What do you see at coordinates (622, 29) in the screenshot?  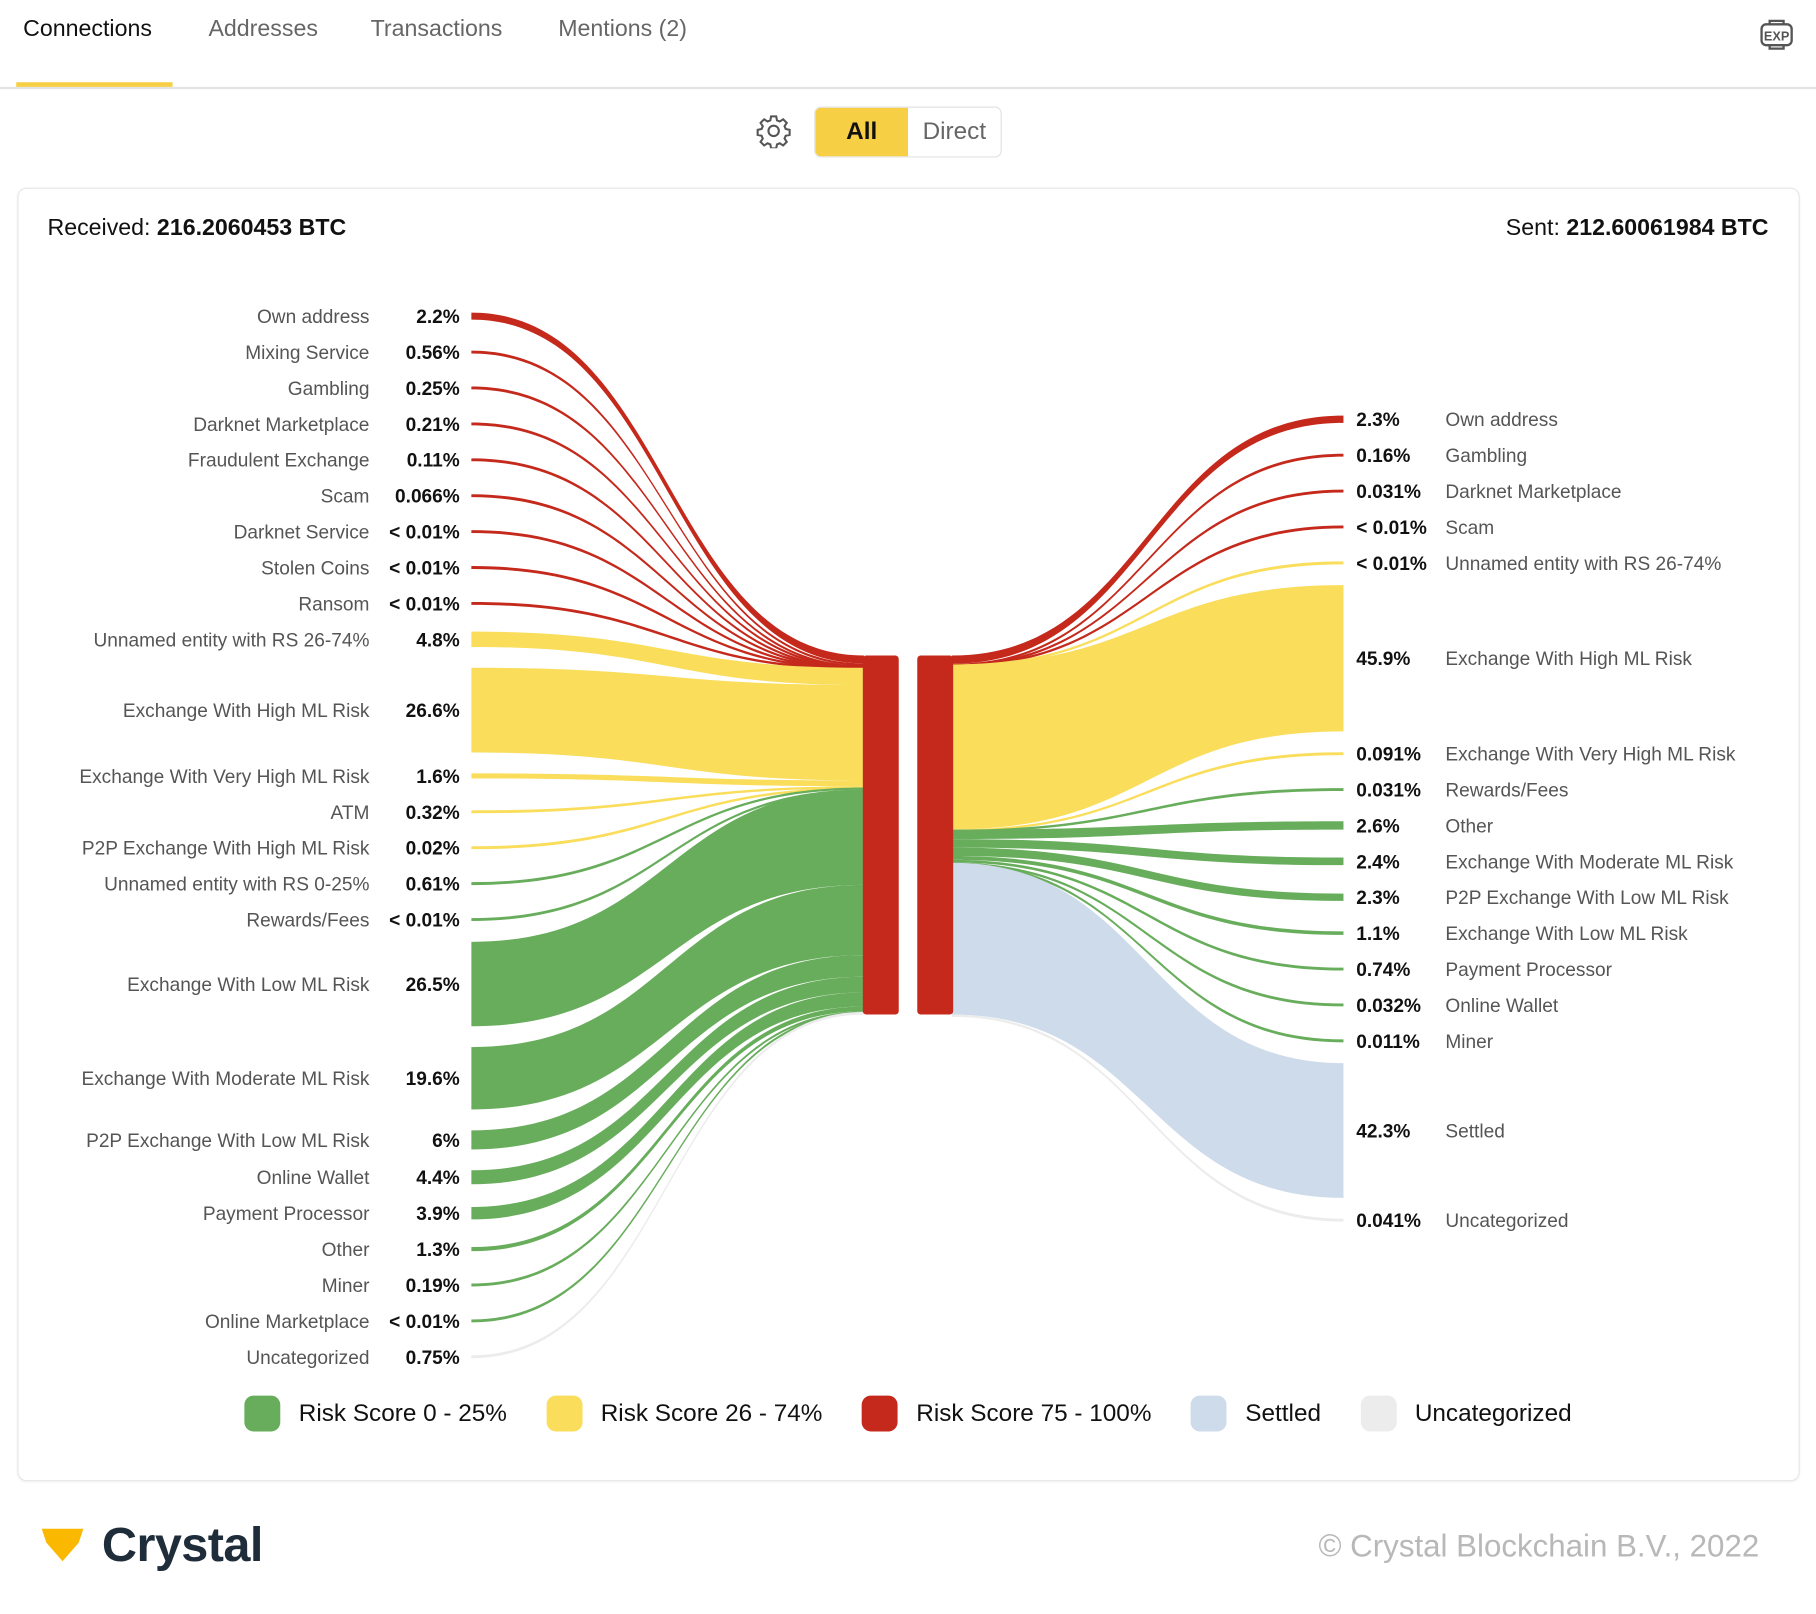 I see `tab-mentions: Mentions (2)` at bounding box center [622, 29].